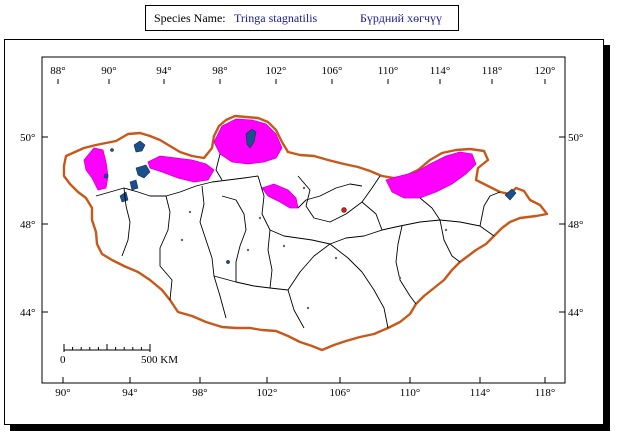  Describe the element at coordinates (575, 225) in the screenshot. I see `right-lat-label: 48°` at that location.